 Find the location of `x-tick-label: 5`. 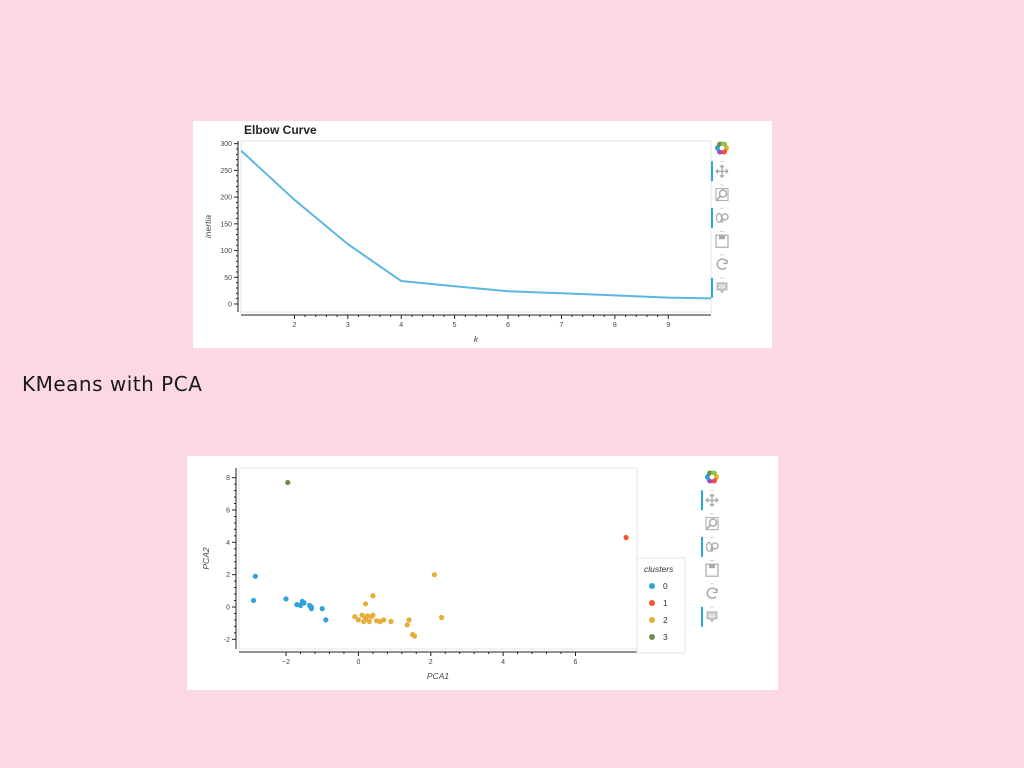

x-tick-label: 5 is located at coordinates (455, 325).